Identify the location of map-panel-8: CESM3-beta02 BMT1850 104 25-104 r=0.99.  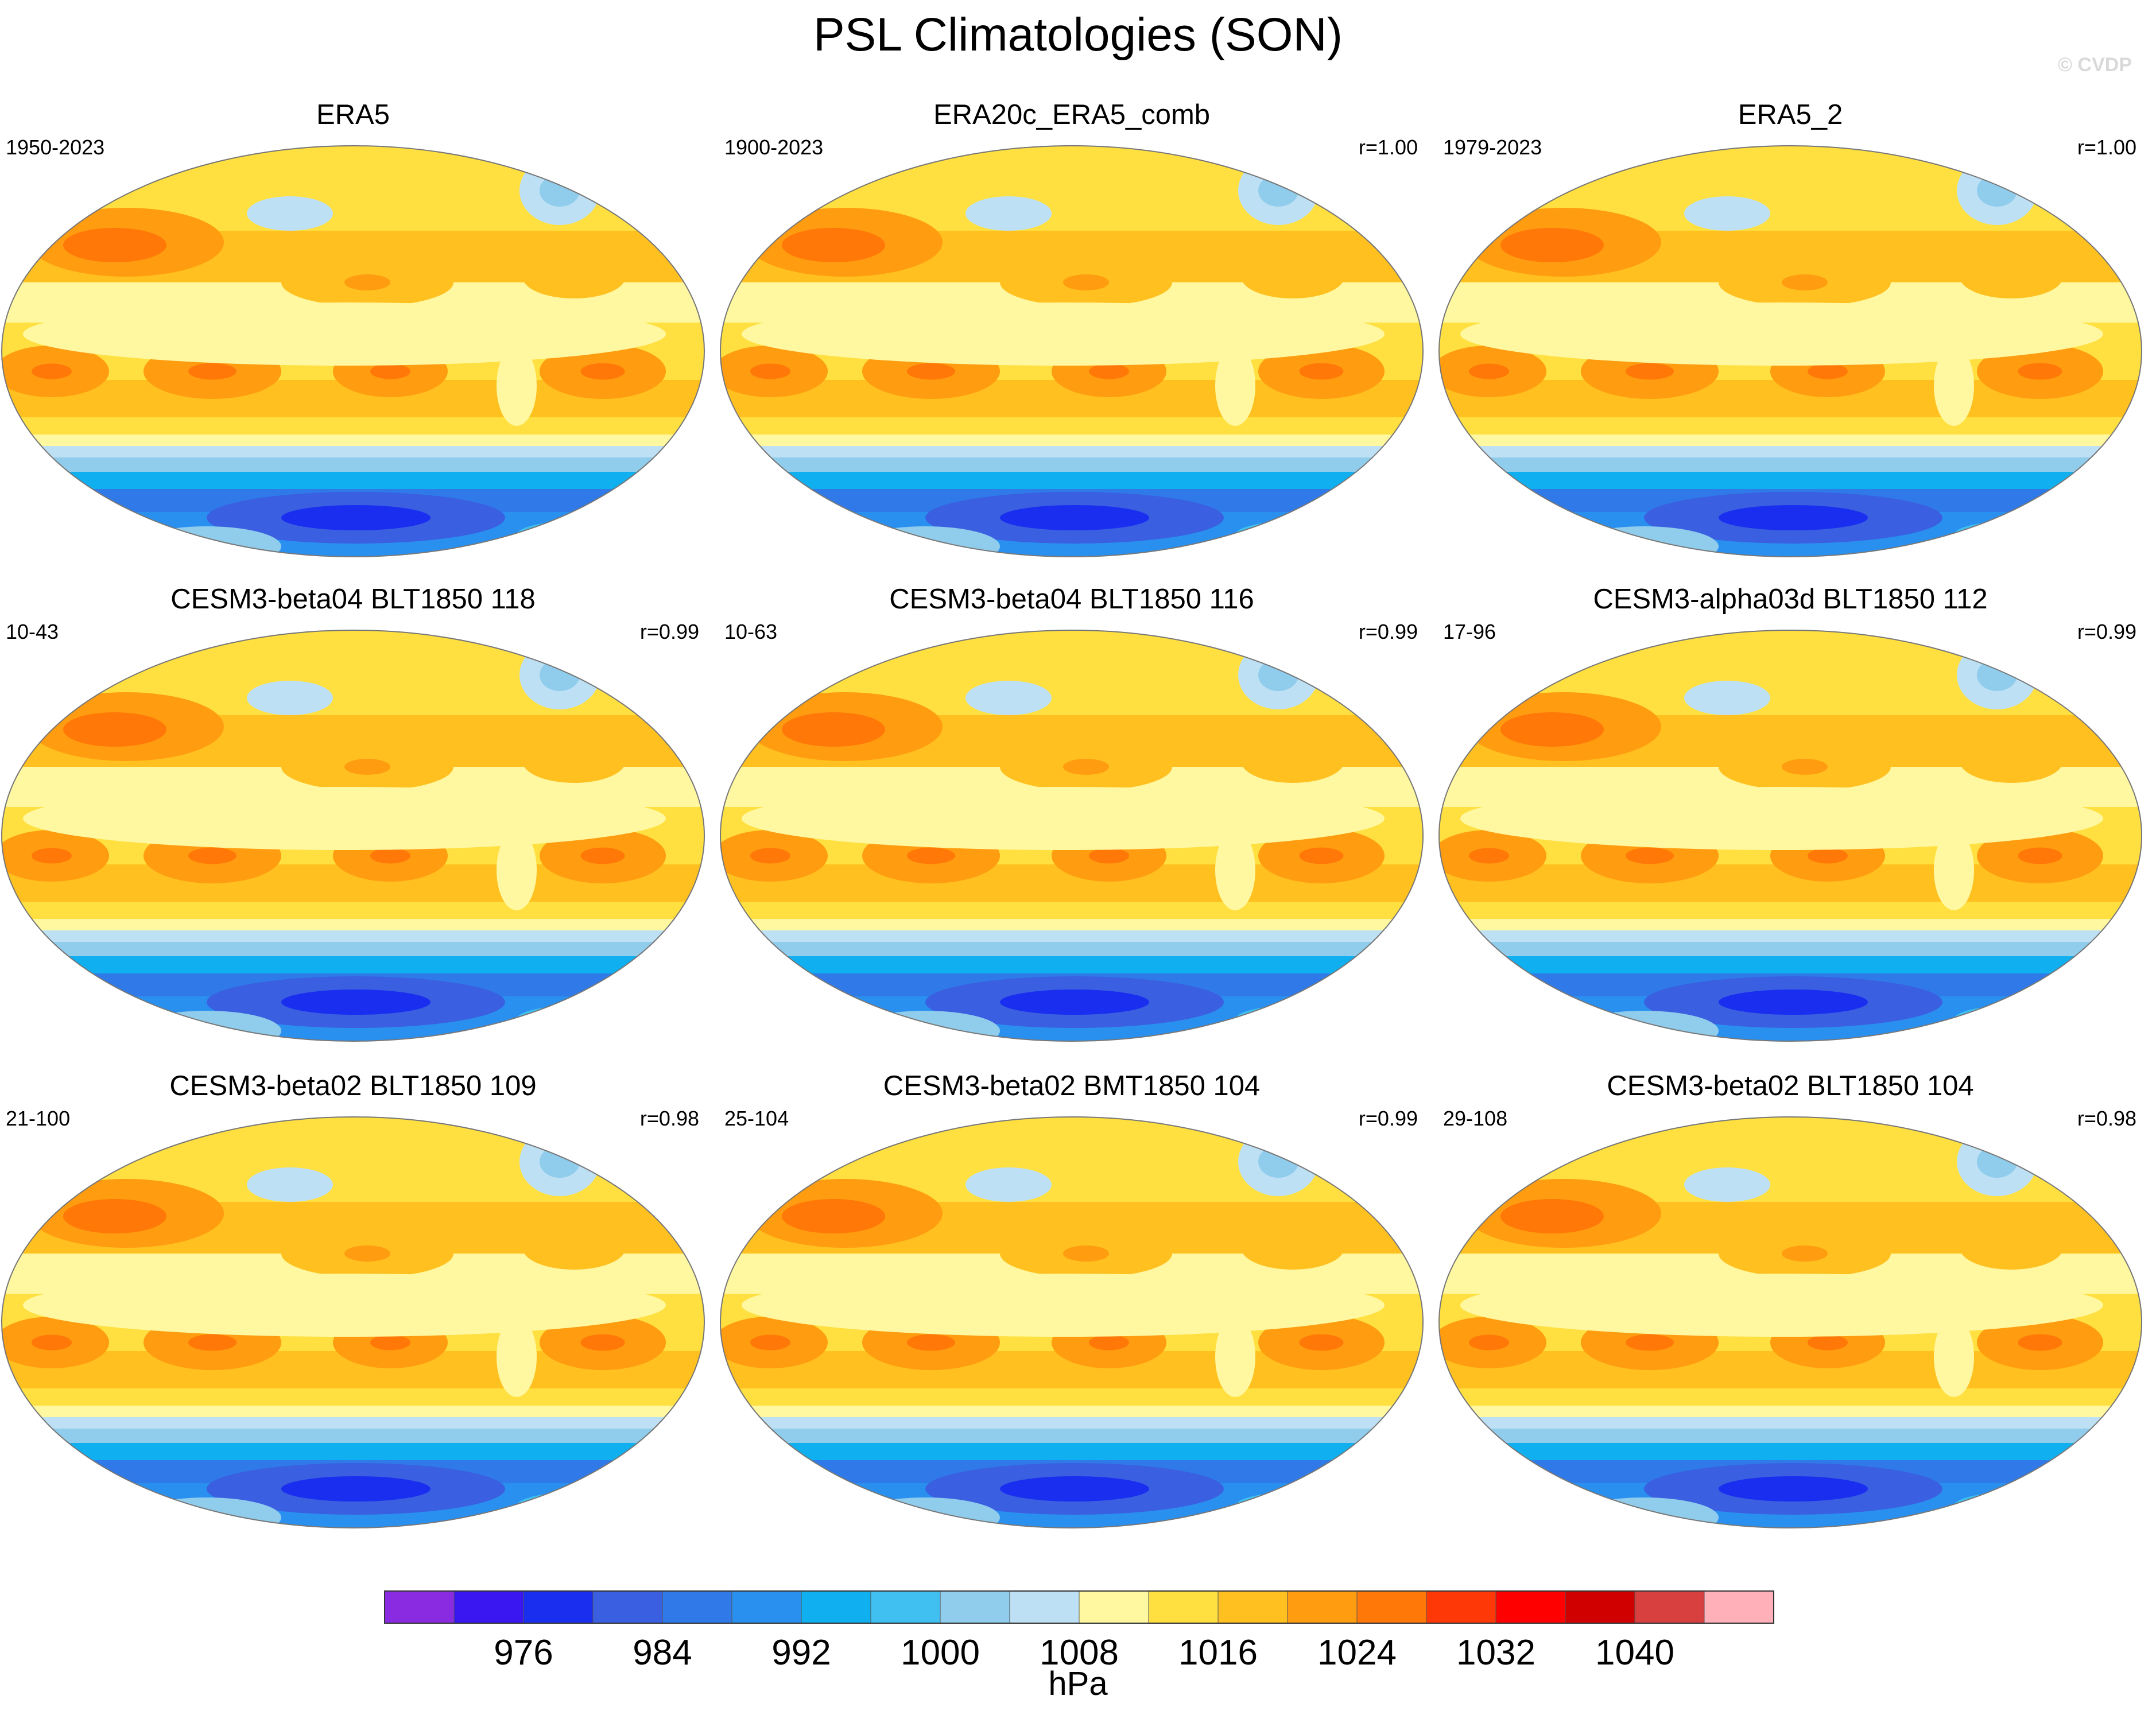
(1072, 1299).